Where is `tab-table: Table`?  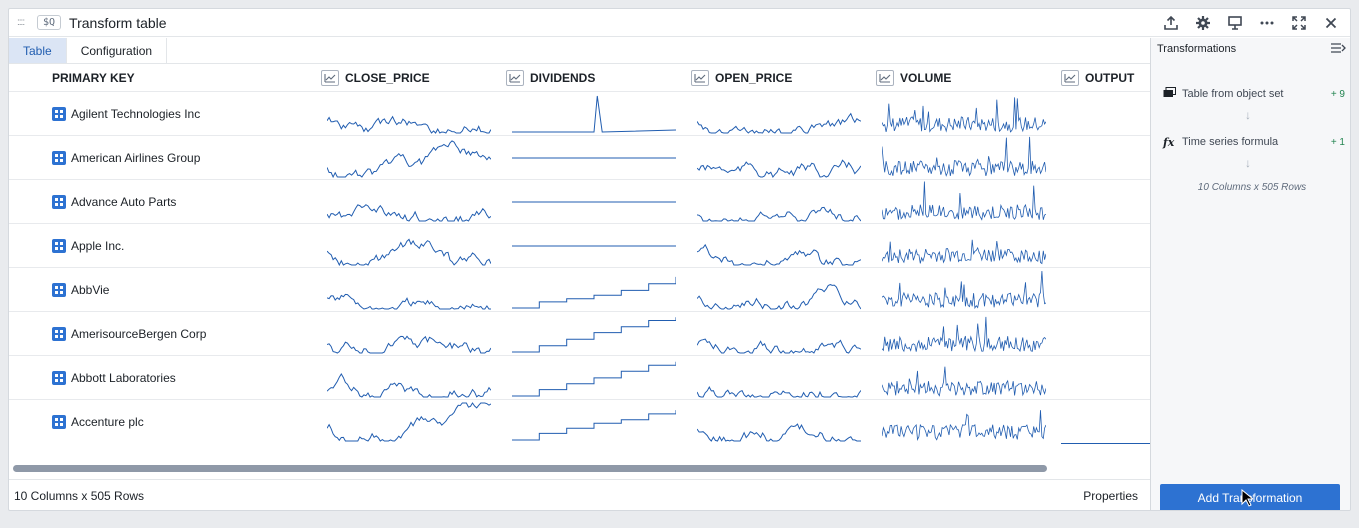 tab-table: Table is located at coordinates (38, 50).